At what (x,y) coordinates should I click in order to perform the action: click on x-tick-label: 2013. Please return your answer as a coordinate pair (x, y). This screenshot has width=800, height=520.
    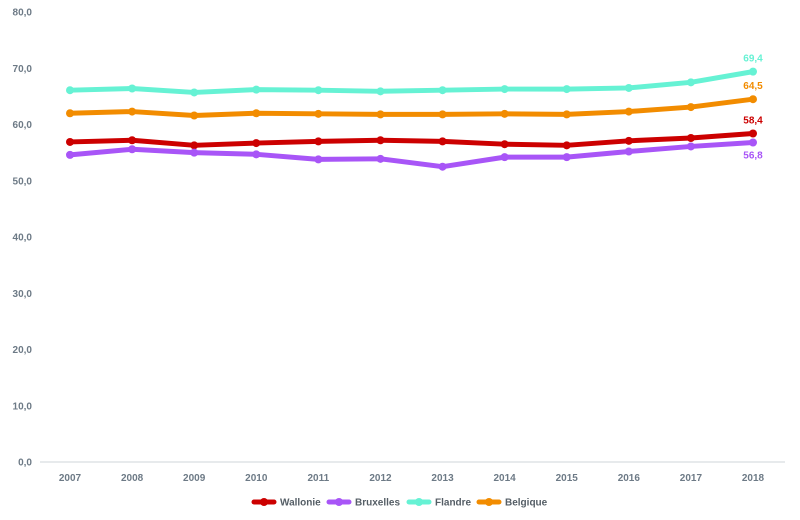
    Looking at the image, I should click on (442, 478).